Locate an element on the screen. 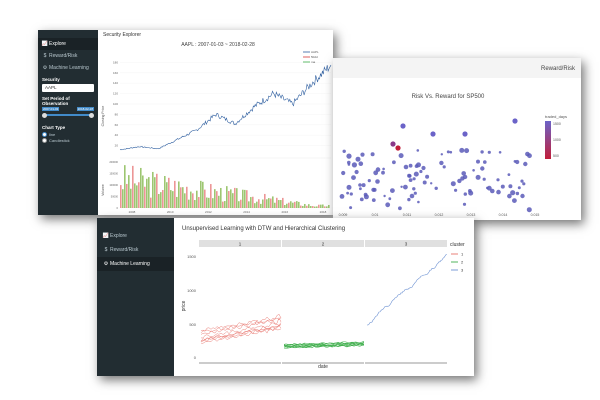  security-input: AAPL is located at coordinates (68, 88).